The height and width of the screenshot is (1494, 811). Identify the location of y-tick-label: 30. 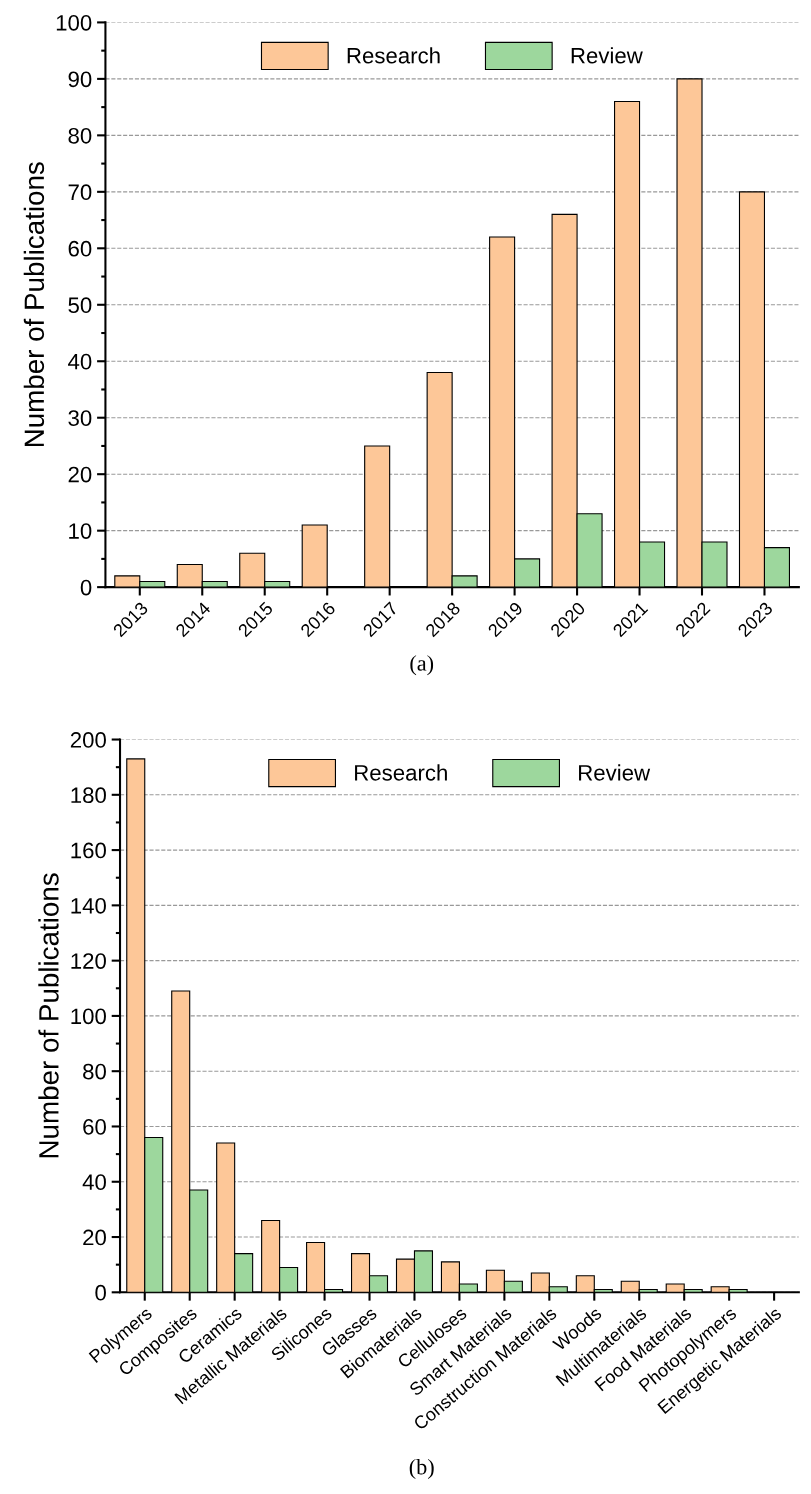
(80, 418).